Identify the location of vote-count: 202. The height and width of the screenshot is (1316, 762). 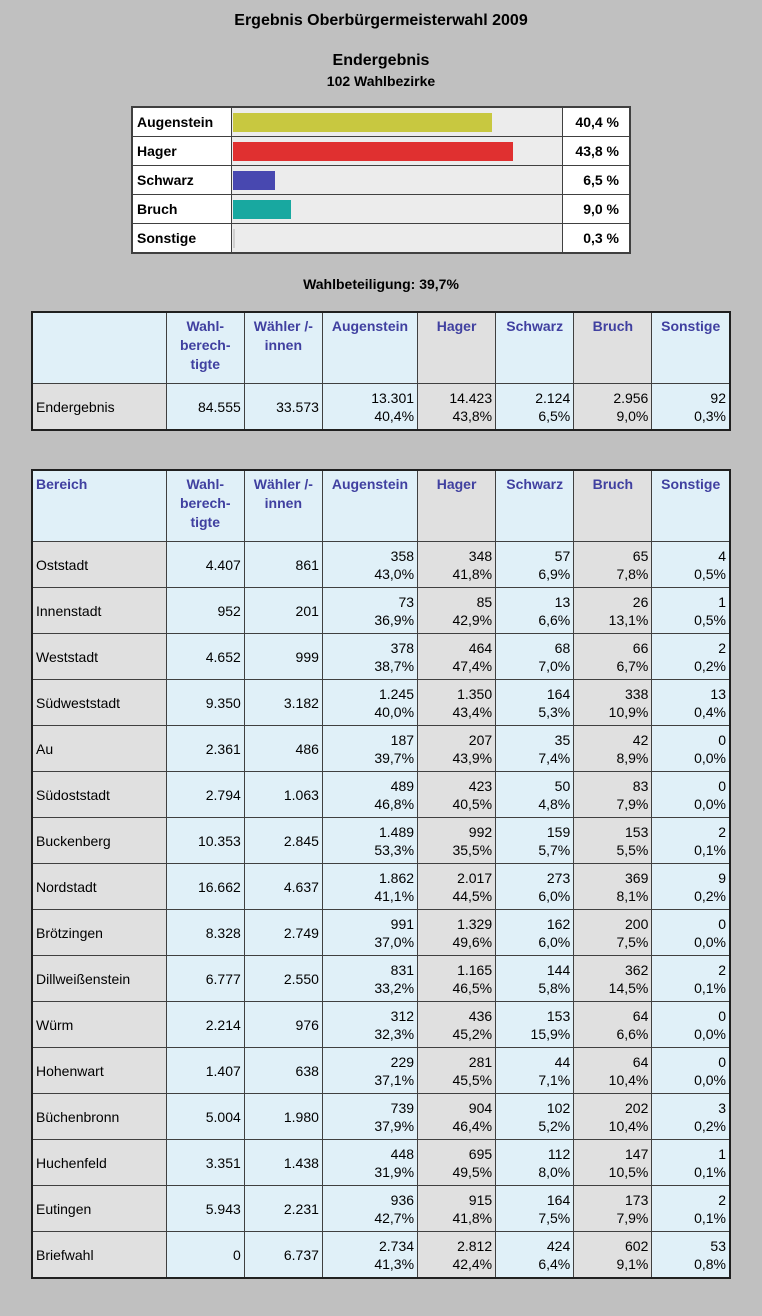
(637, 1107).